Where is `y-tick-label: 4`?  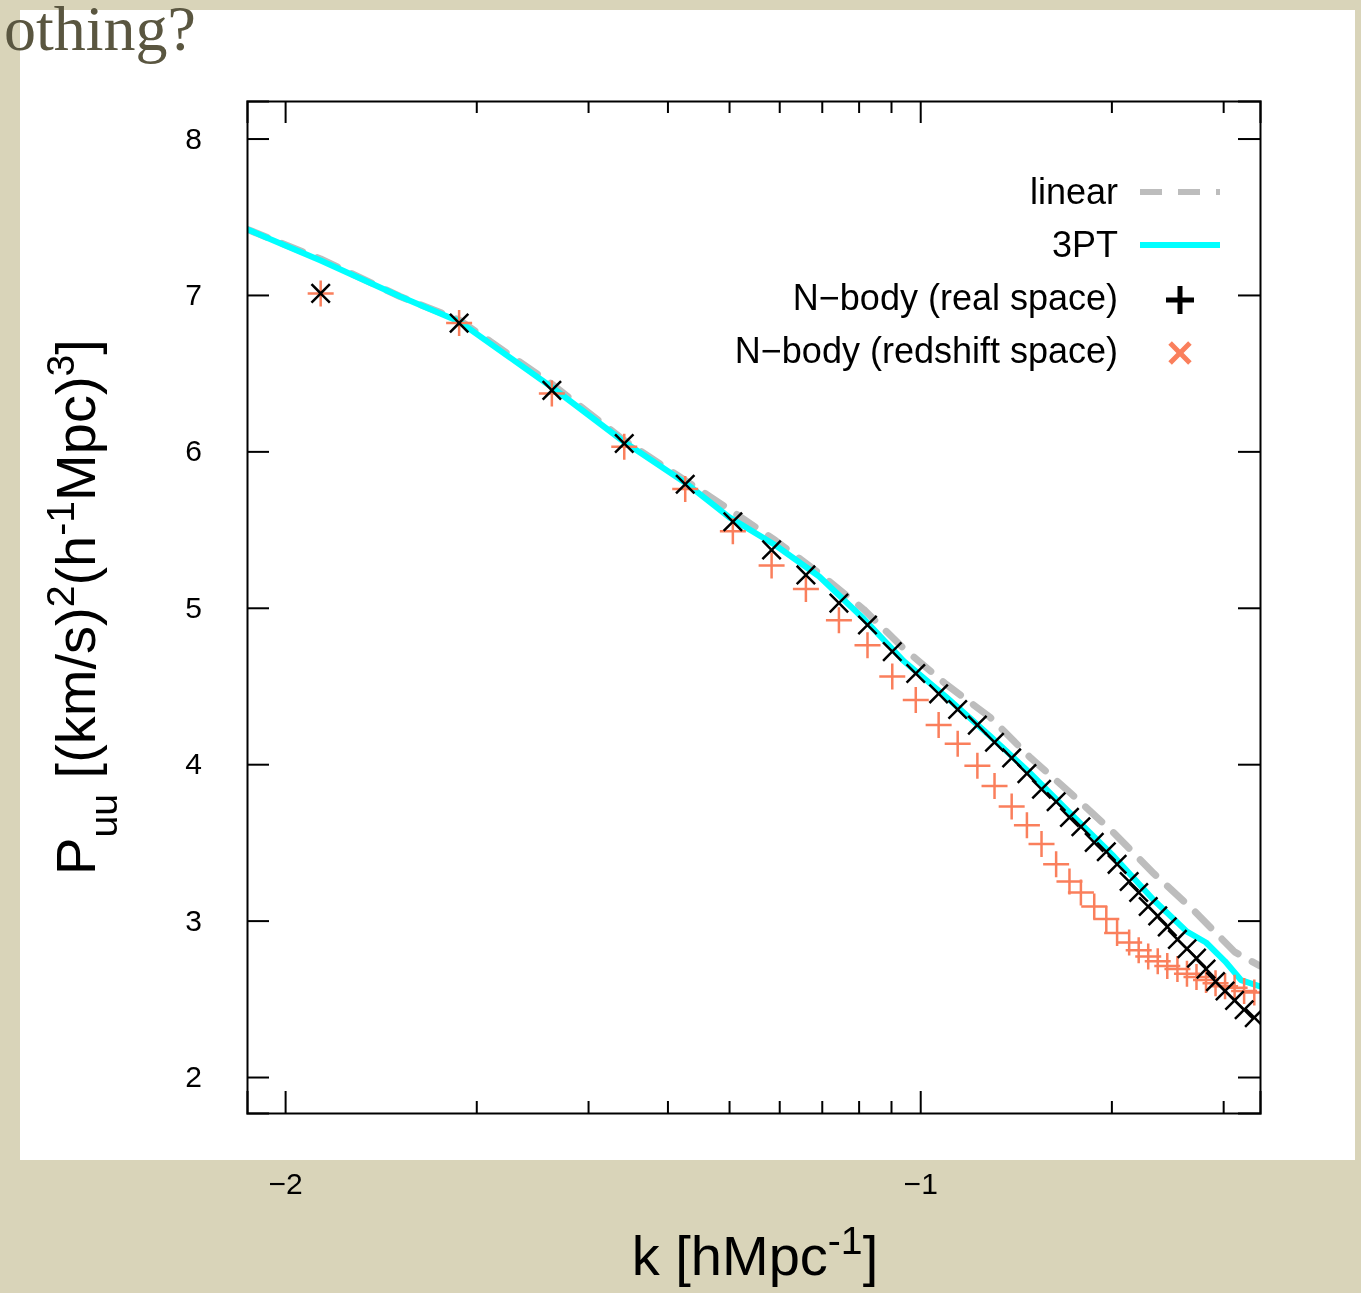 y-tick-label: 4 is located at coordinates (193, 764).